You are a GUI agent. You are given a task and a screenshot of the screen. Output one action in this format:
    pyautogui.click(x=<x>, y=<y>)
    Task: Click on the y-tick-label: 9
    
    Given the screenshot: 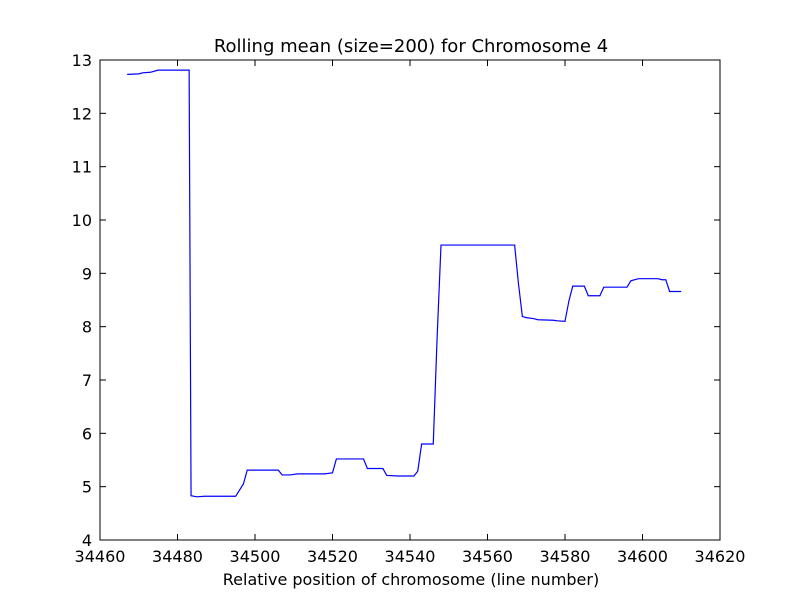 What is the action you would take?
    pyautogui.click(x=87, y=273)
    